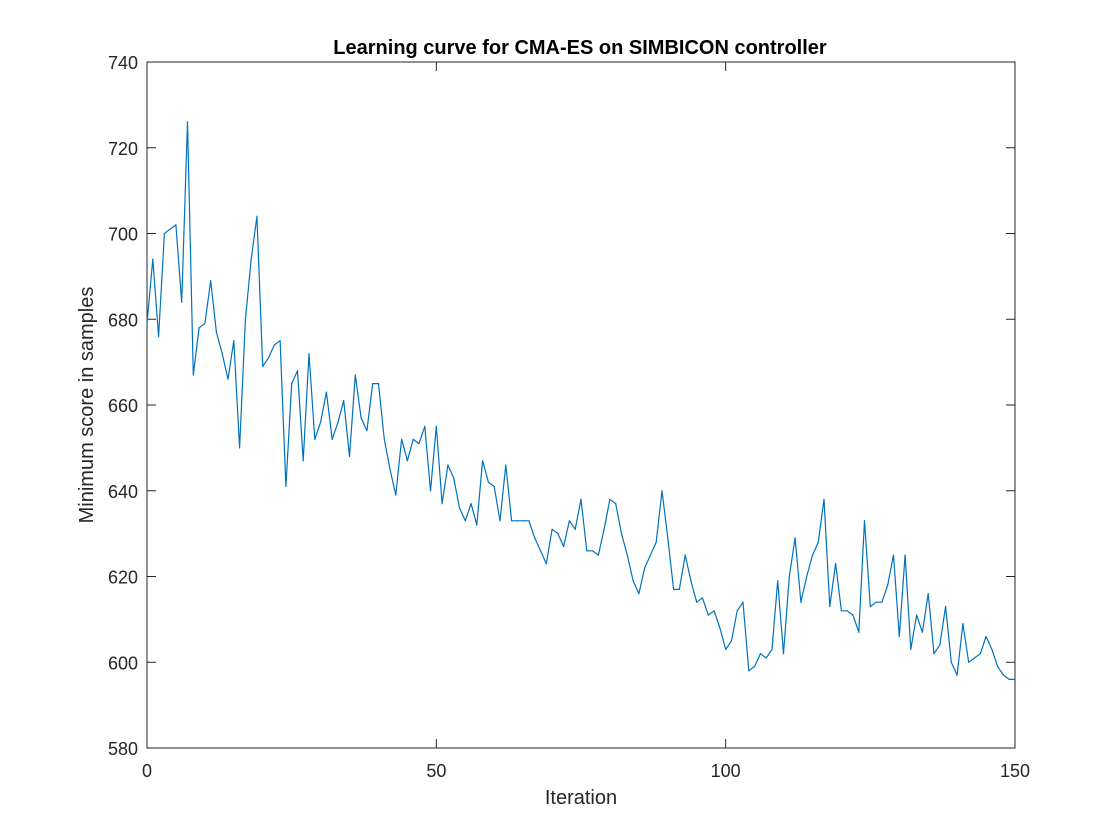 The height and width of the screenshot is (840, 1120). What do you see at coordinates (1015, 771) in the screenshot?
I see `x-tick-label: 150` at bounding box center [1015, 771].